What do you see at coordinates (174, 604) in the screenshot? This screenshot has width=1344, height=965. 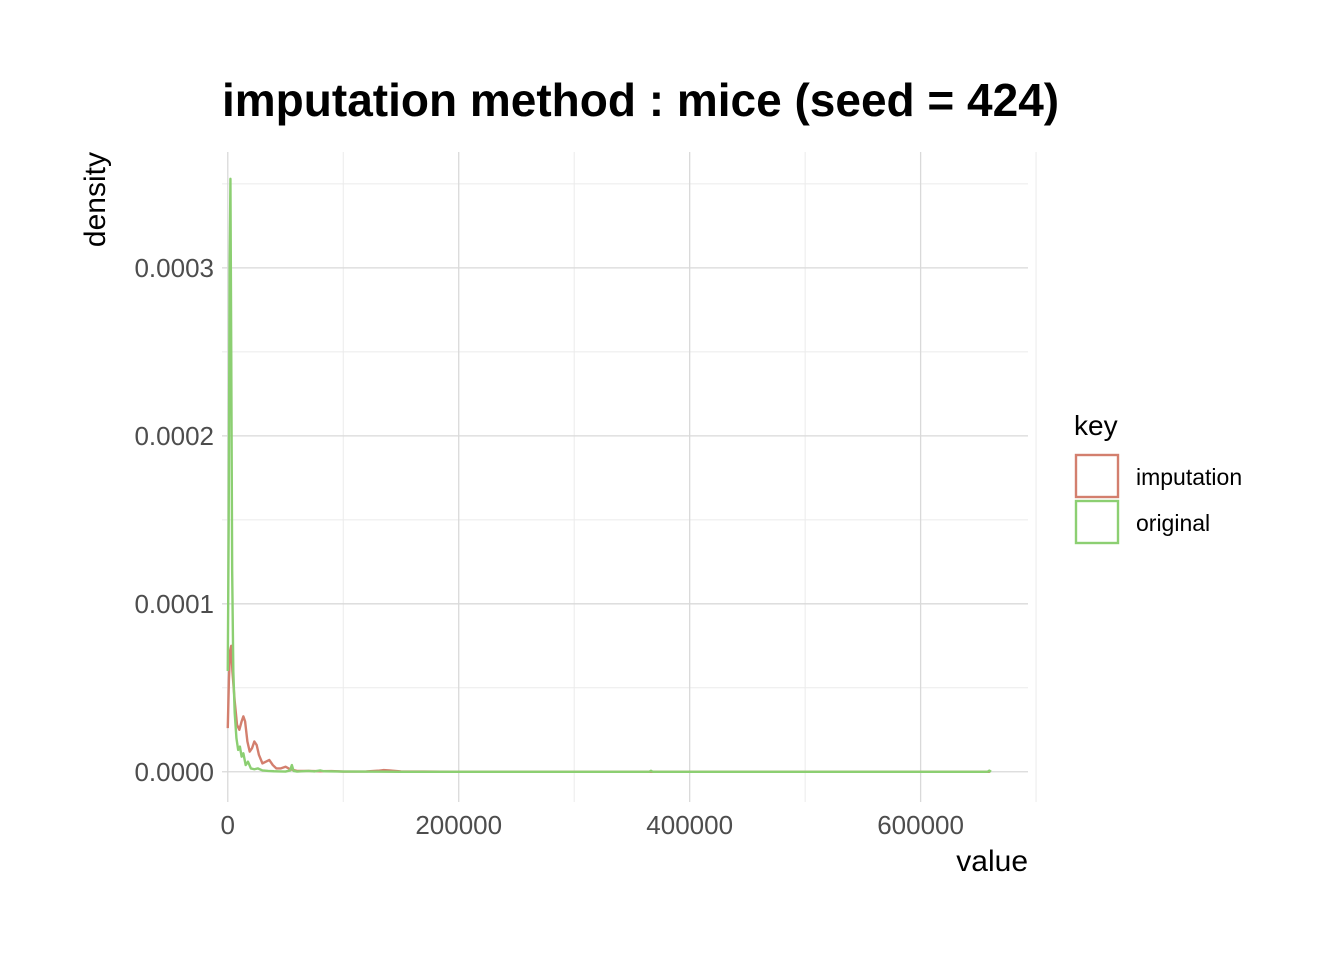 I see `y-tick-label: 0.0001` at bounding box center [174, 604].